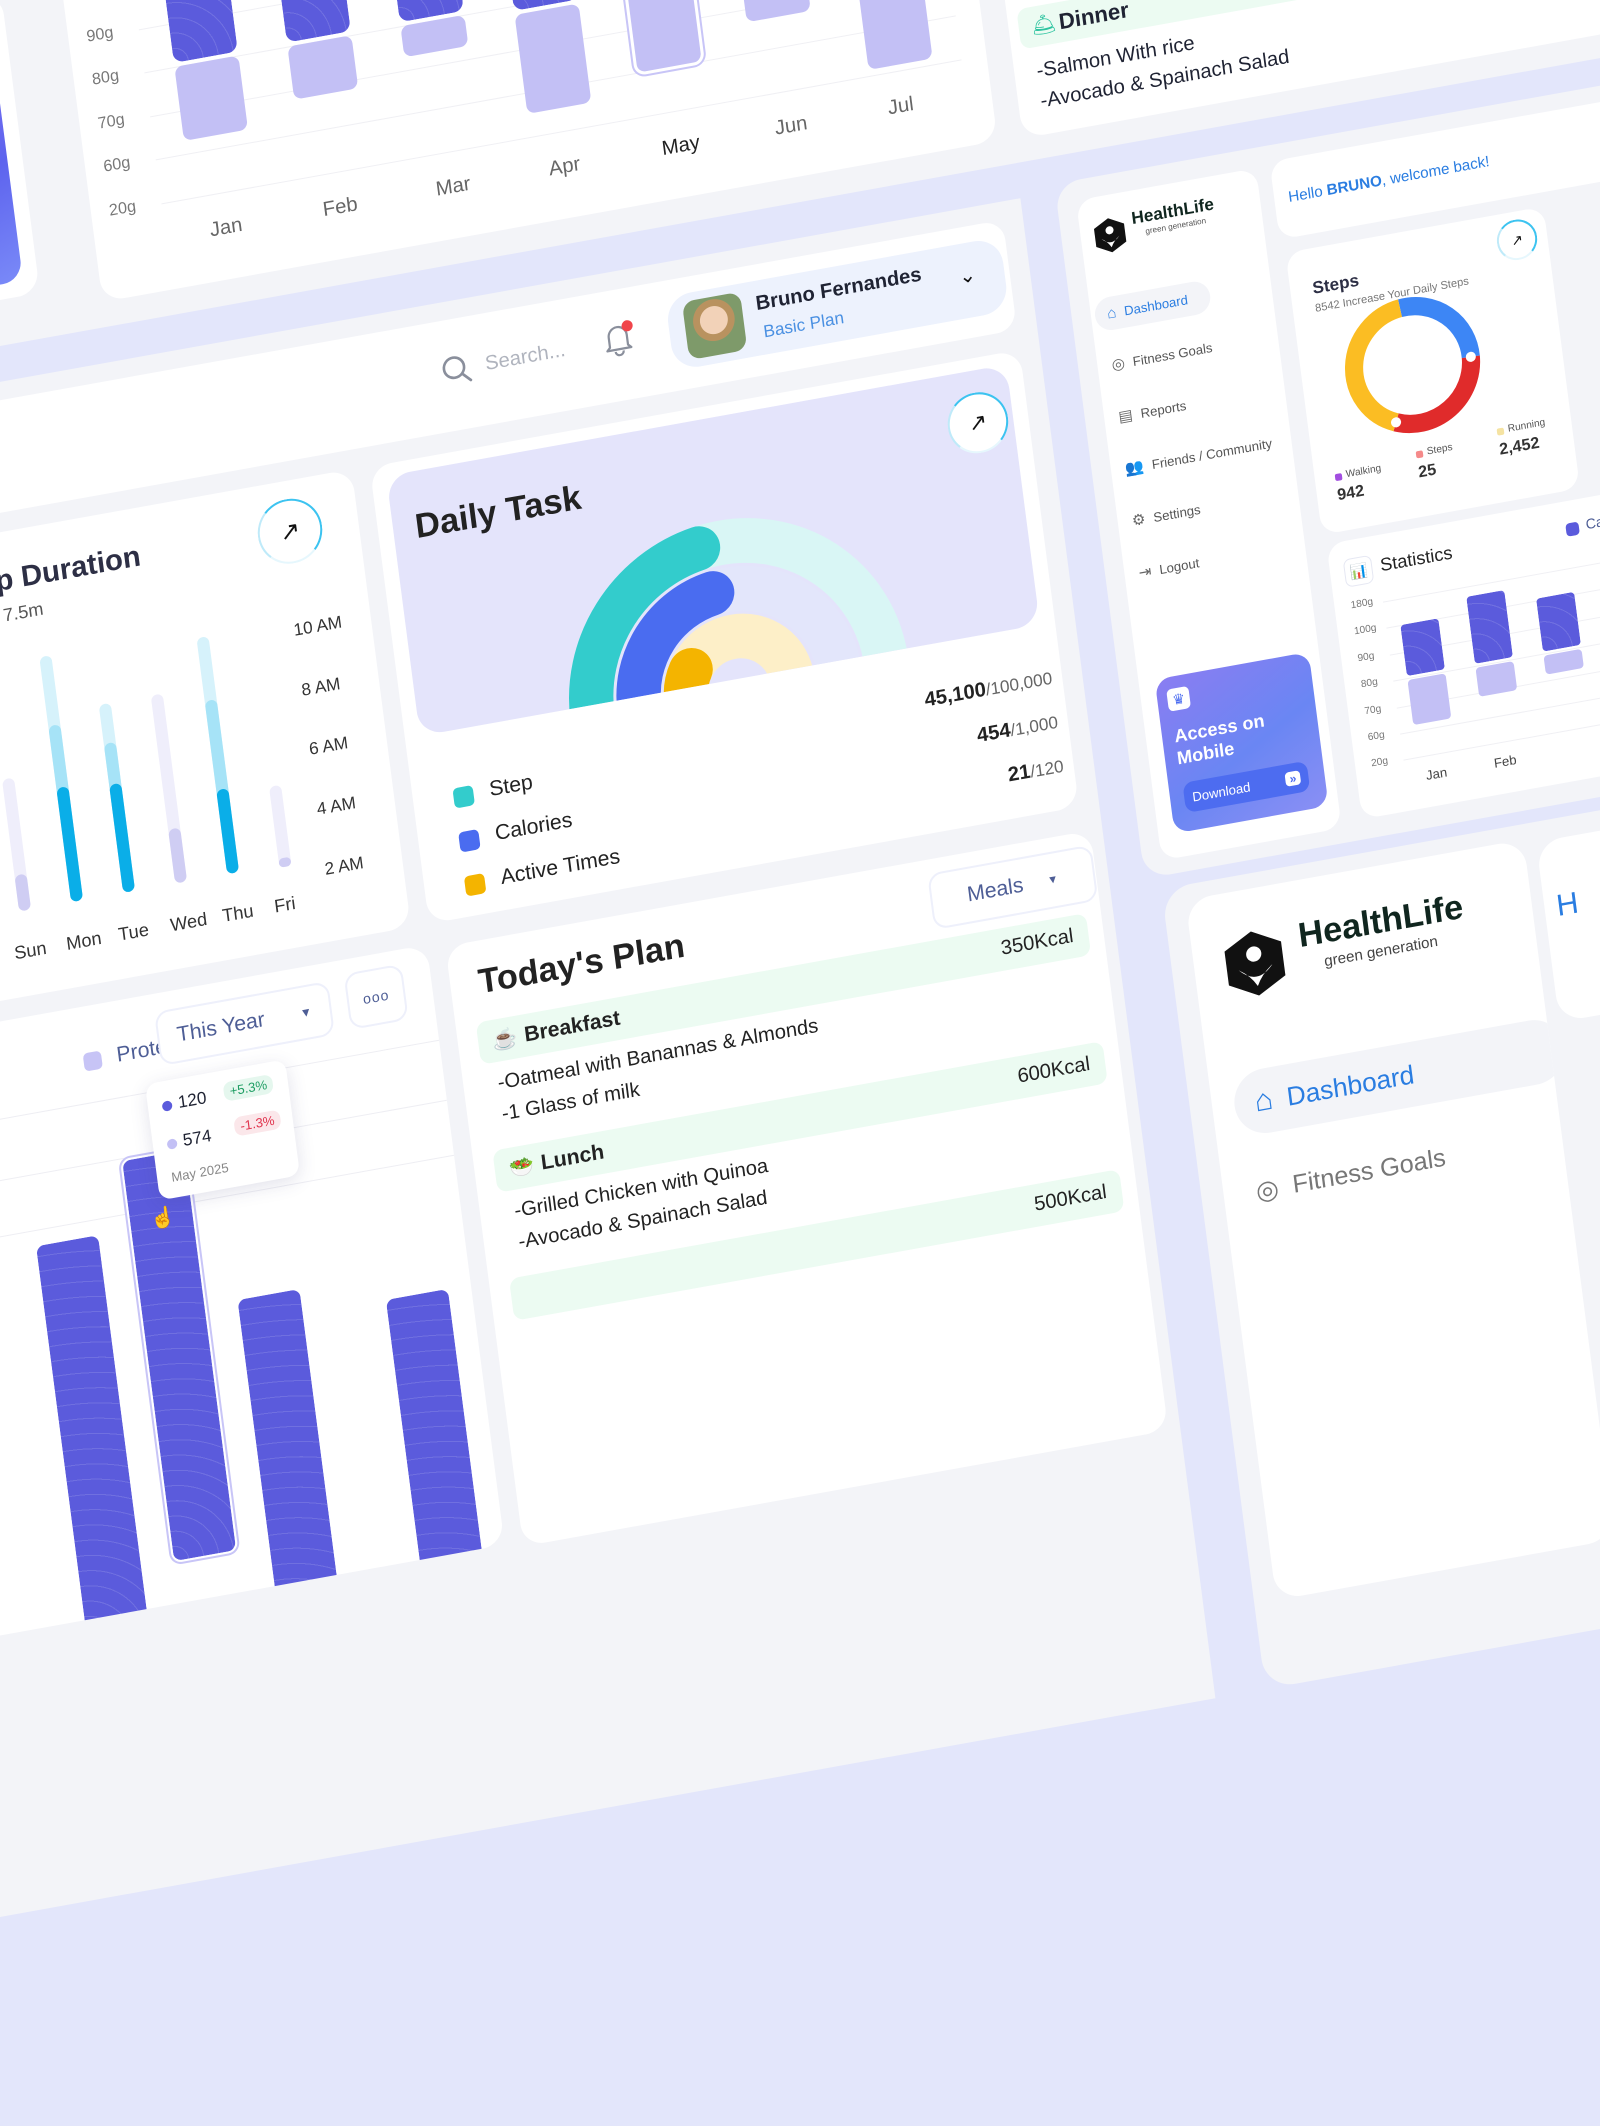 This screenshot has width=1600, height=2126. What do you see at coordinates (1198, 456) in the screenshot?
I see `sidebar-item-friends-community: 👥 Friends / Community` at bounding box center [1198, 456].